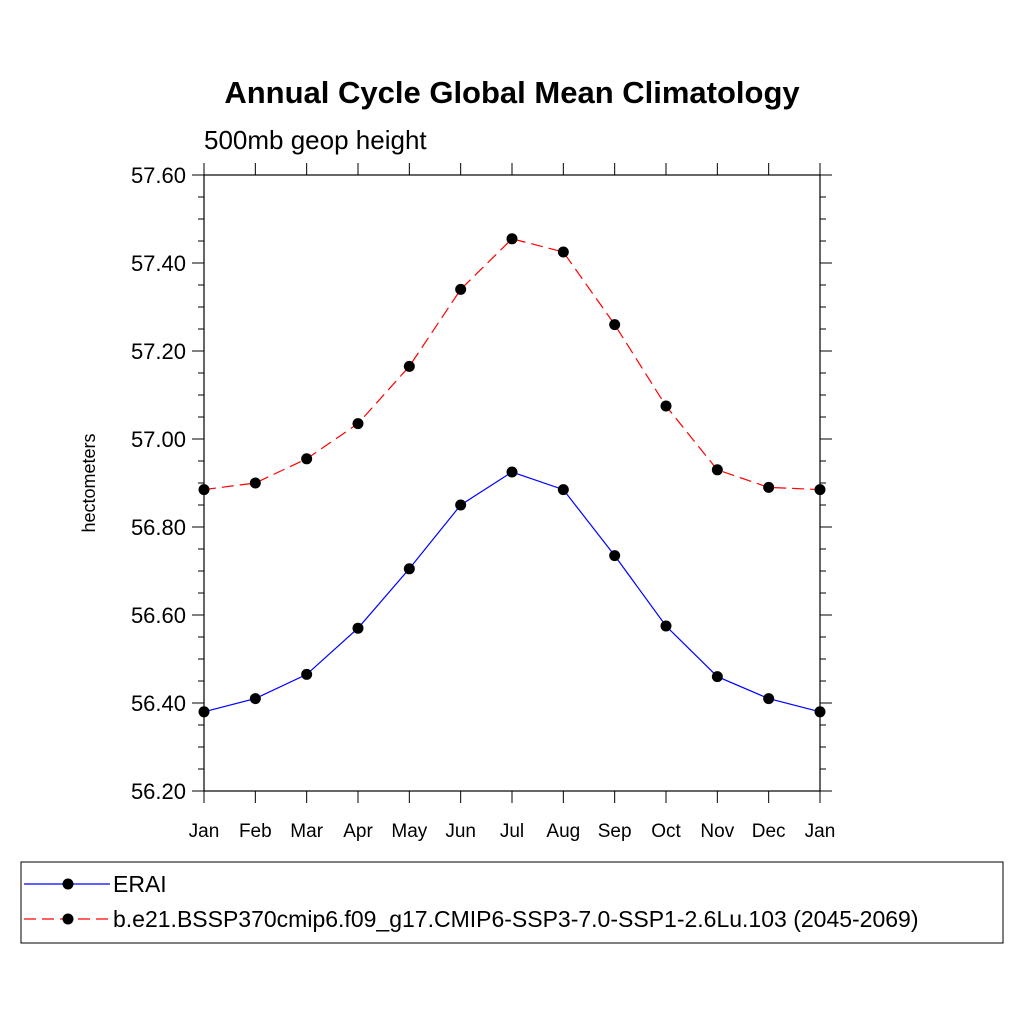  I want to click on x-tick-label: Nov, so click(717, 831).